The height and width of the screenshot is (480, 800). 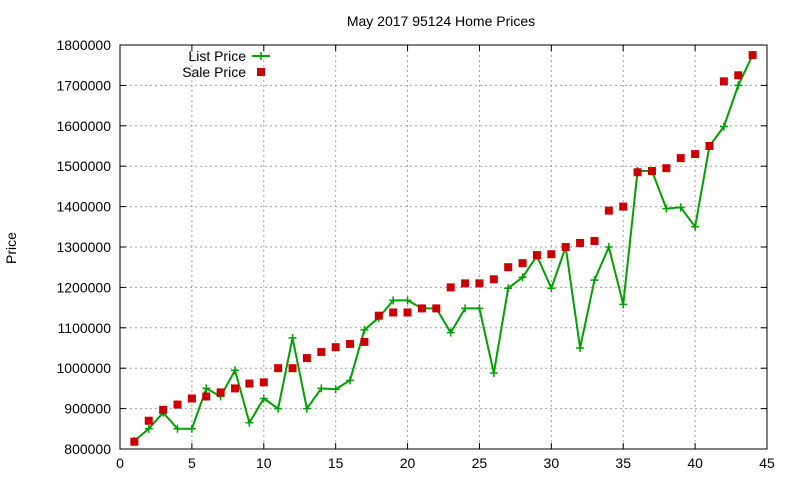 What do you see at coordinates (217, 56) in the screenshot?
I see `legend-label-list-price: List Price` at bounding box center [217, 56].